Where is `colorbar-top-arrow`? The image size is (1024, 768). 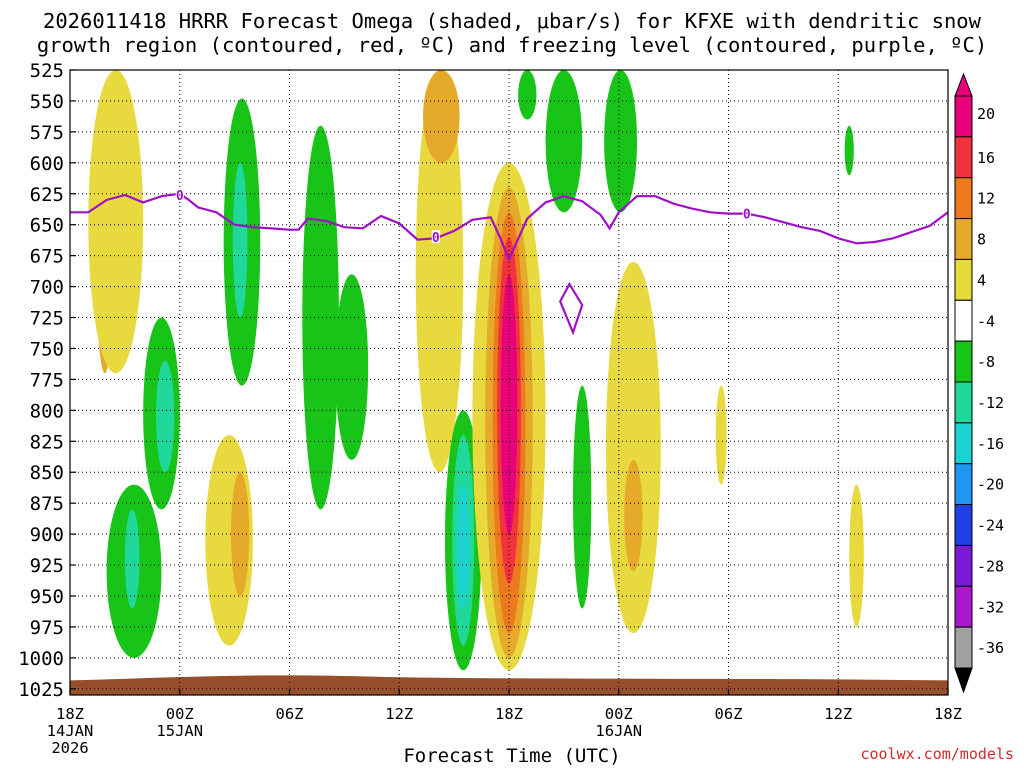
colorbar-top-arrow is located at coordinates (963, 84).